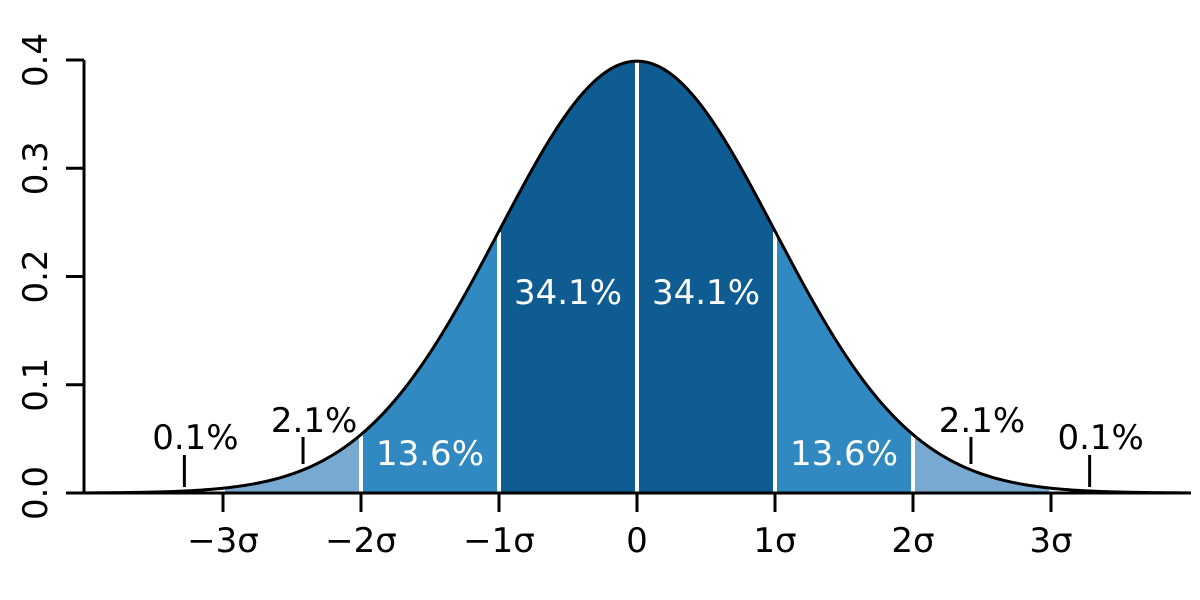 Image resolution: width=1200 pixels, height=600 pixels. Describe the element at coordinates (568, 293) in the screenshot. I see `area-label-0: 34.1%` at that location.